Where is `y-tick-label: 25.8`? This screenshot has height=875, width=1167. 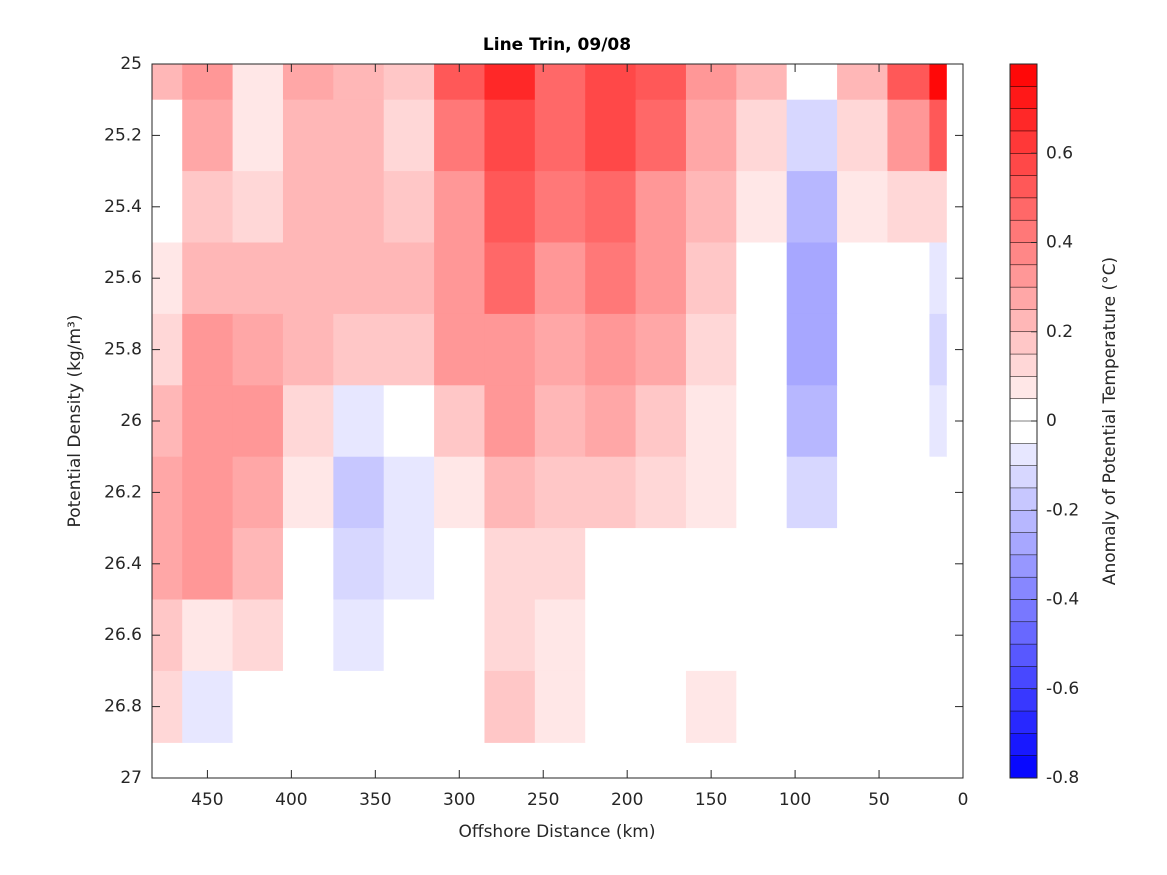 y-tick-label: 25.8 is located at coordinates (123, 350).